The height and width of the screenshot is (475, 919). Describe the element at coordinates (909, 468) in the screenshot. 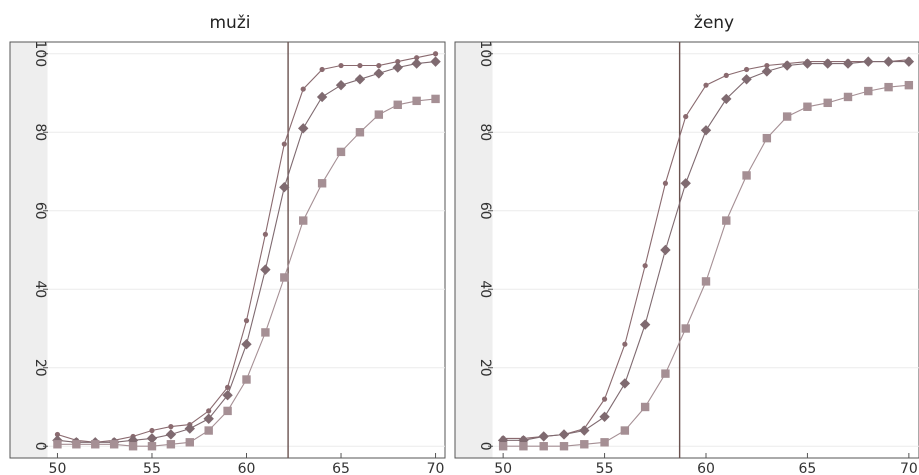

I see `x-tick-label: 70` at that location.